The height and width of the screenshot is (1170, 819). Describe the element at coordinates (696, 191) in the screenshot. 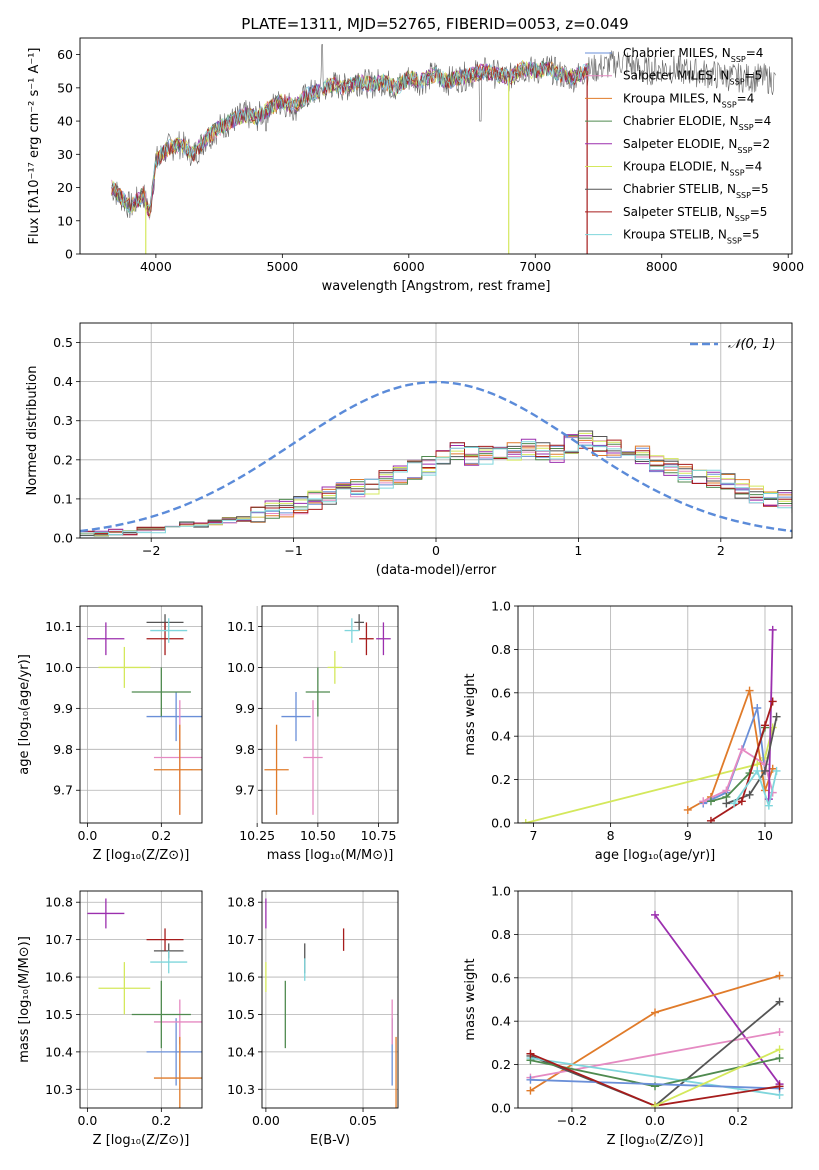

I see `legend-label: Chabrier STELIB, NSSP=5` at that location.